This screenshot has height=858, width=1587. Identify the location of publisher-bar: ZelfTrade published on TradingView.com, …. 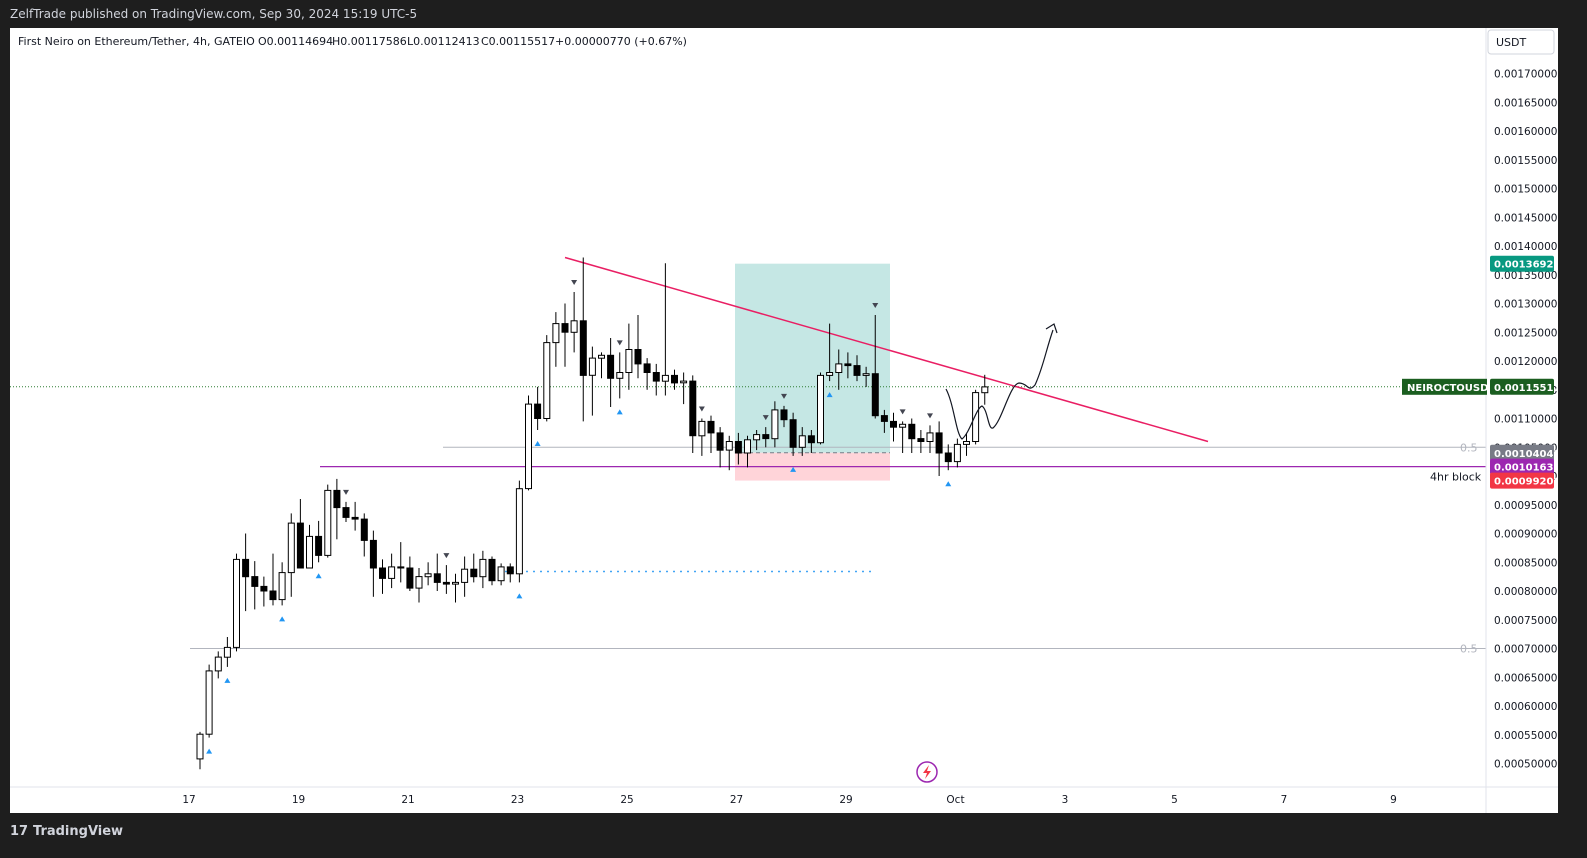
(793, 14).